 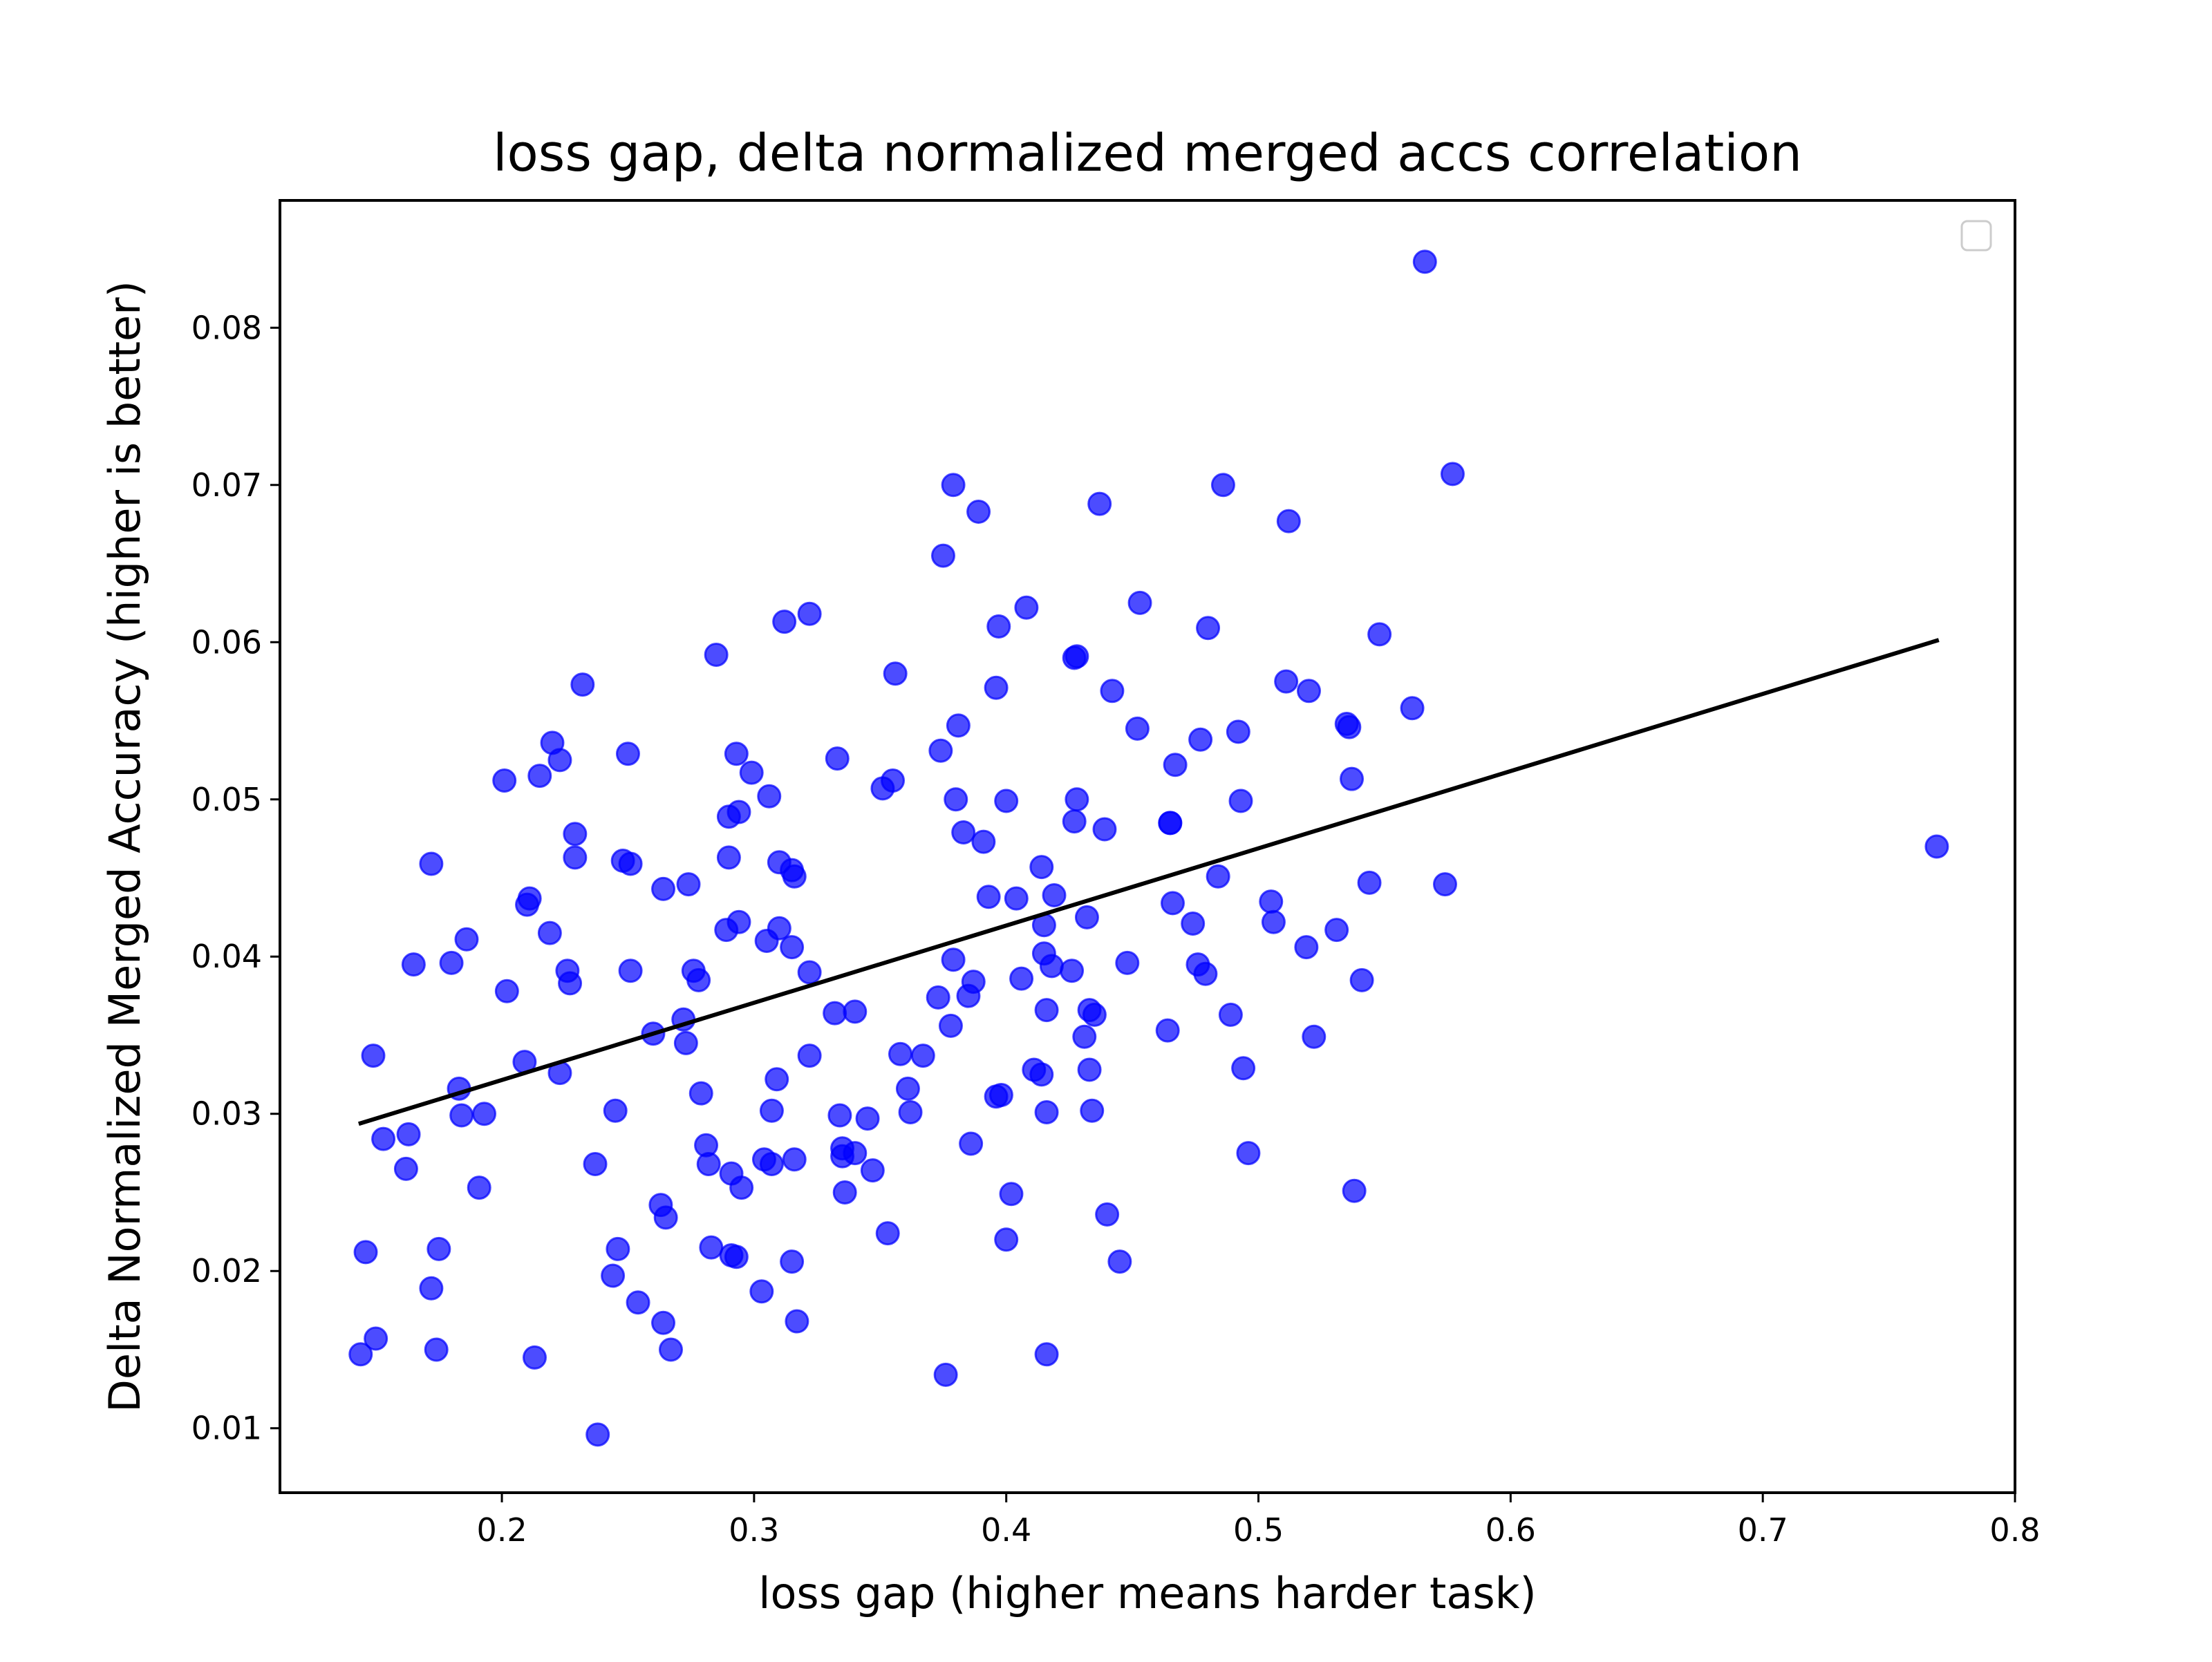 I want to click on x-tick-label: 0.3, so click(x=754, y=1530).